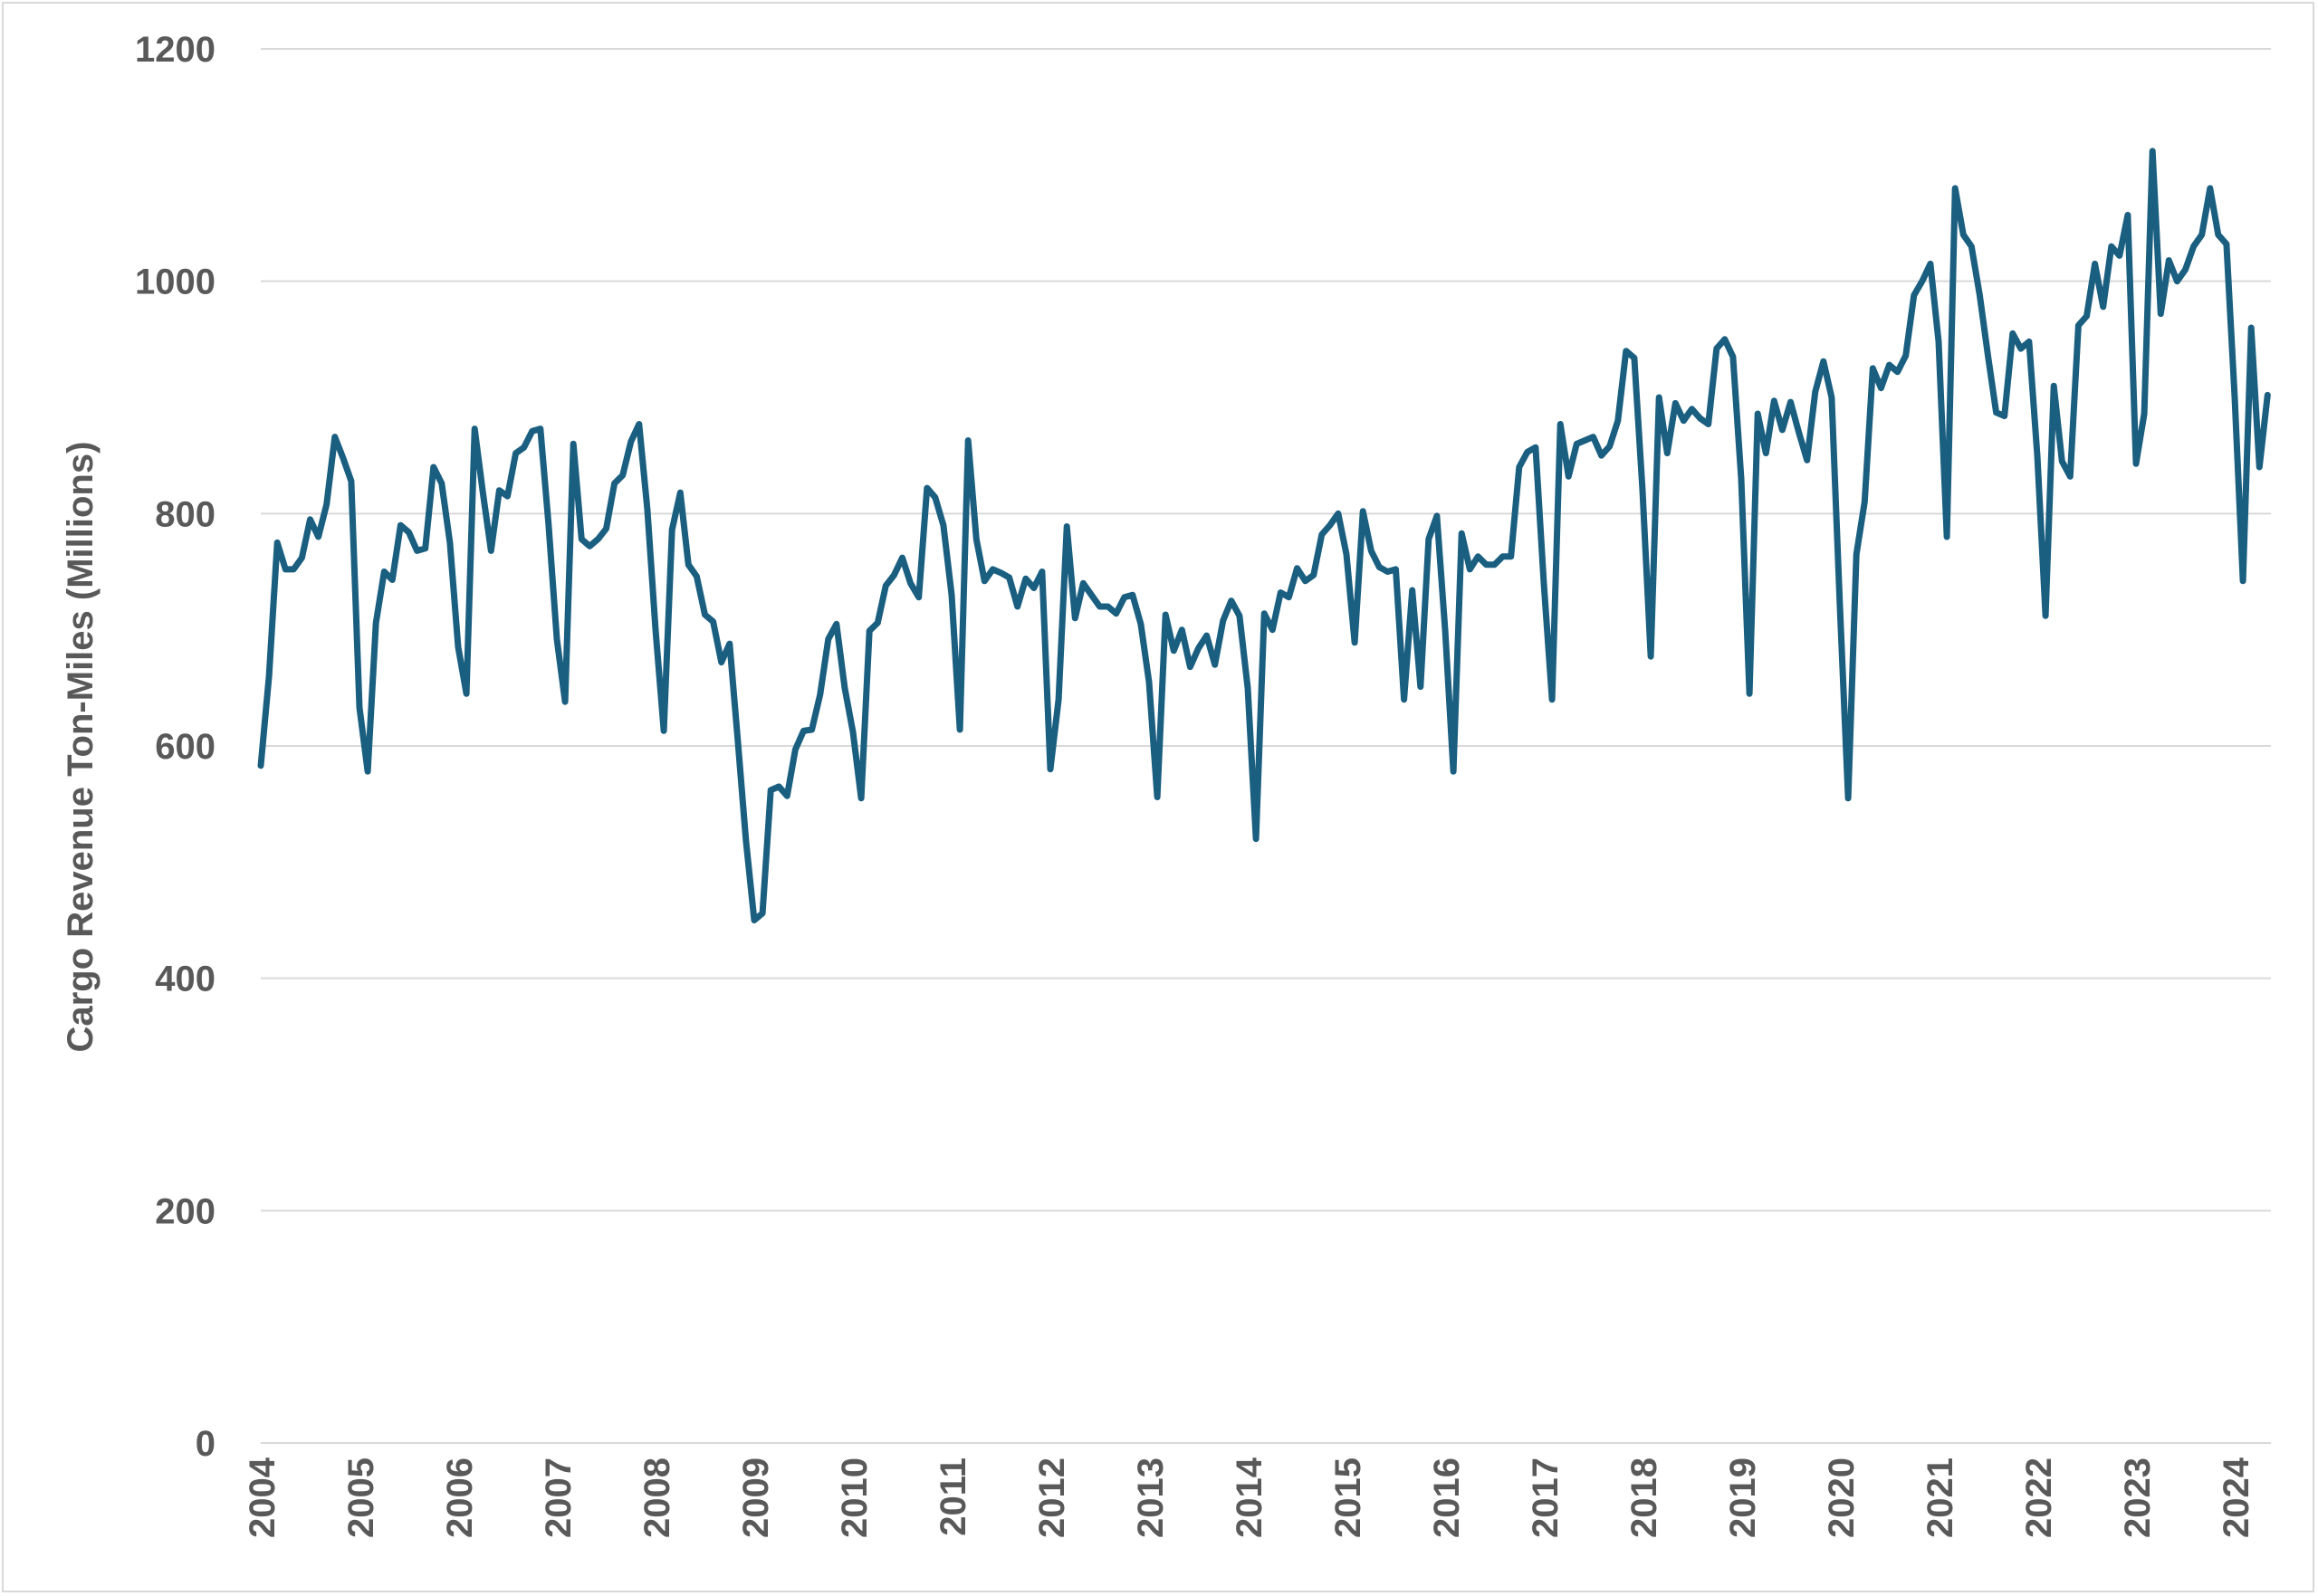 The height and width of the screenshot is (1596, 2318). I want to click on y-tick-label: 800, so click(186, 514).